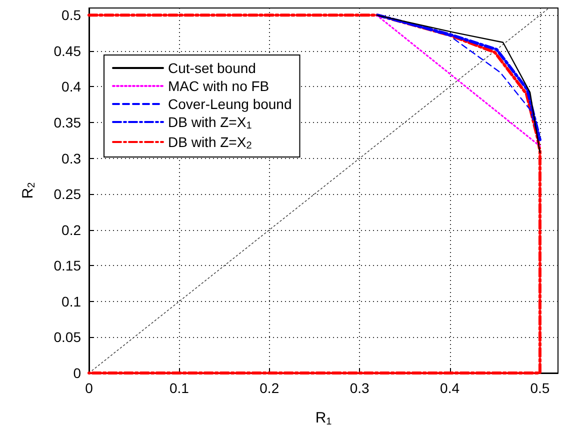 This screenshot has width=563, height=434. I want to click on x-tick-label: 0, so click(89, 388).